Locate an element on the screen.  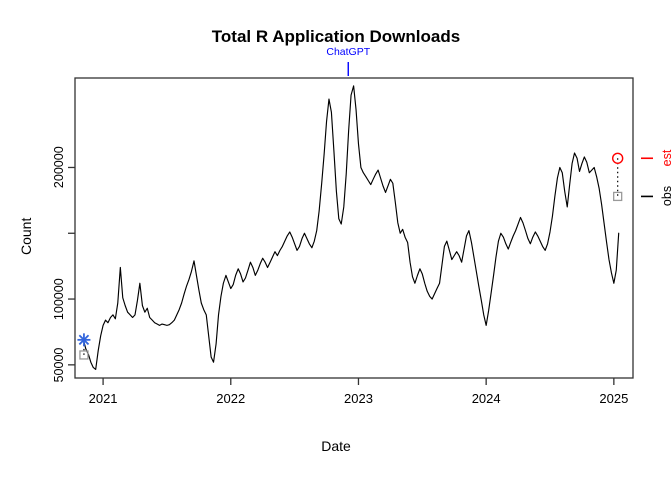
x-axis-tick-label: 2024 is located at coordinates (486, 398).